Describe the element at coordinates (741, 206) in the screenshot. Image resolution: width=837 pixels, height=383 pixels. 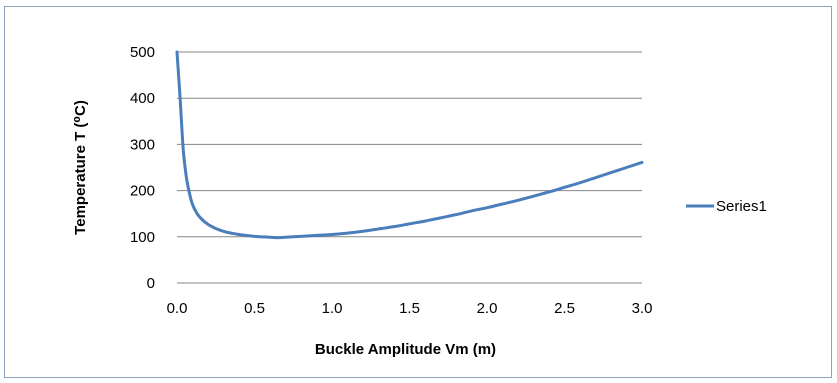
I see `legend-label-series1: Series1` at that location.